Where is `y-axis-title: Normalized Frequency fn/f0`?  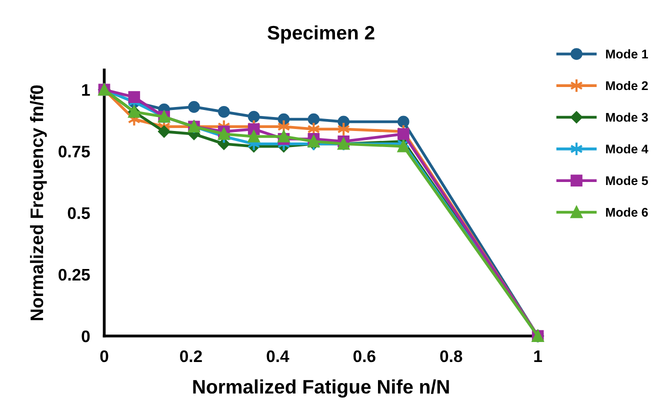 y-axis-title: Normalized Frequency fn/f0 is located at coordinates (38, 202).